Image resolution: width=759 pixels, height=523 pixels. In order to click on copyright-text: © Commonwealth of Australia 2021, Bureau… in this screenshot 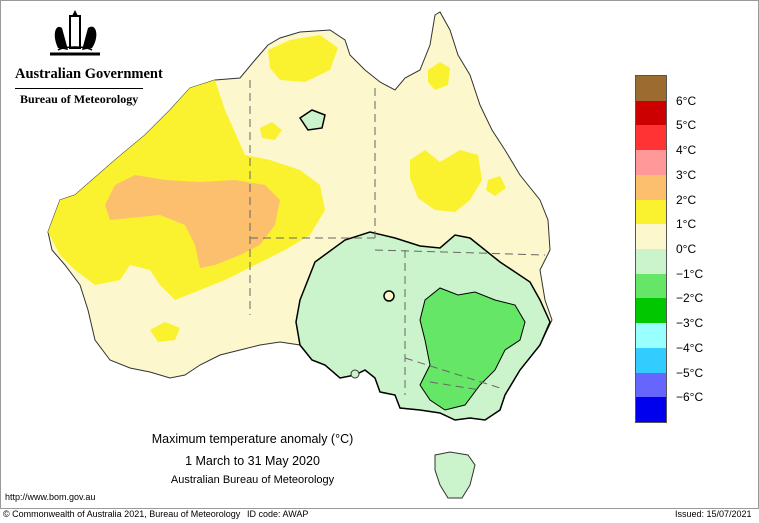, I will do `click(122, 514)`.